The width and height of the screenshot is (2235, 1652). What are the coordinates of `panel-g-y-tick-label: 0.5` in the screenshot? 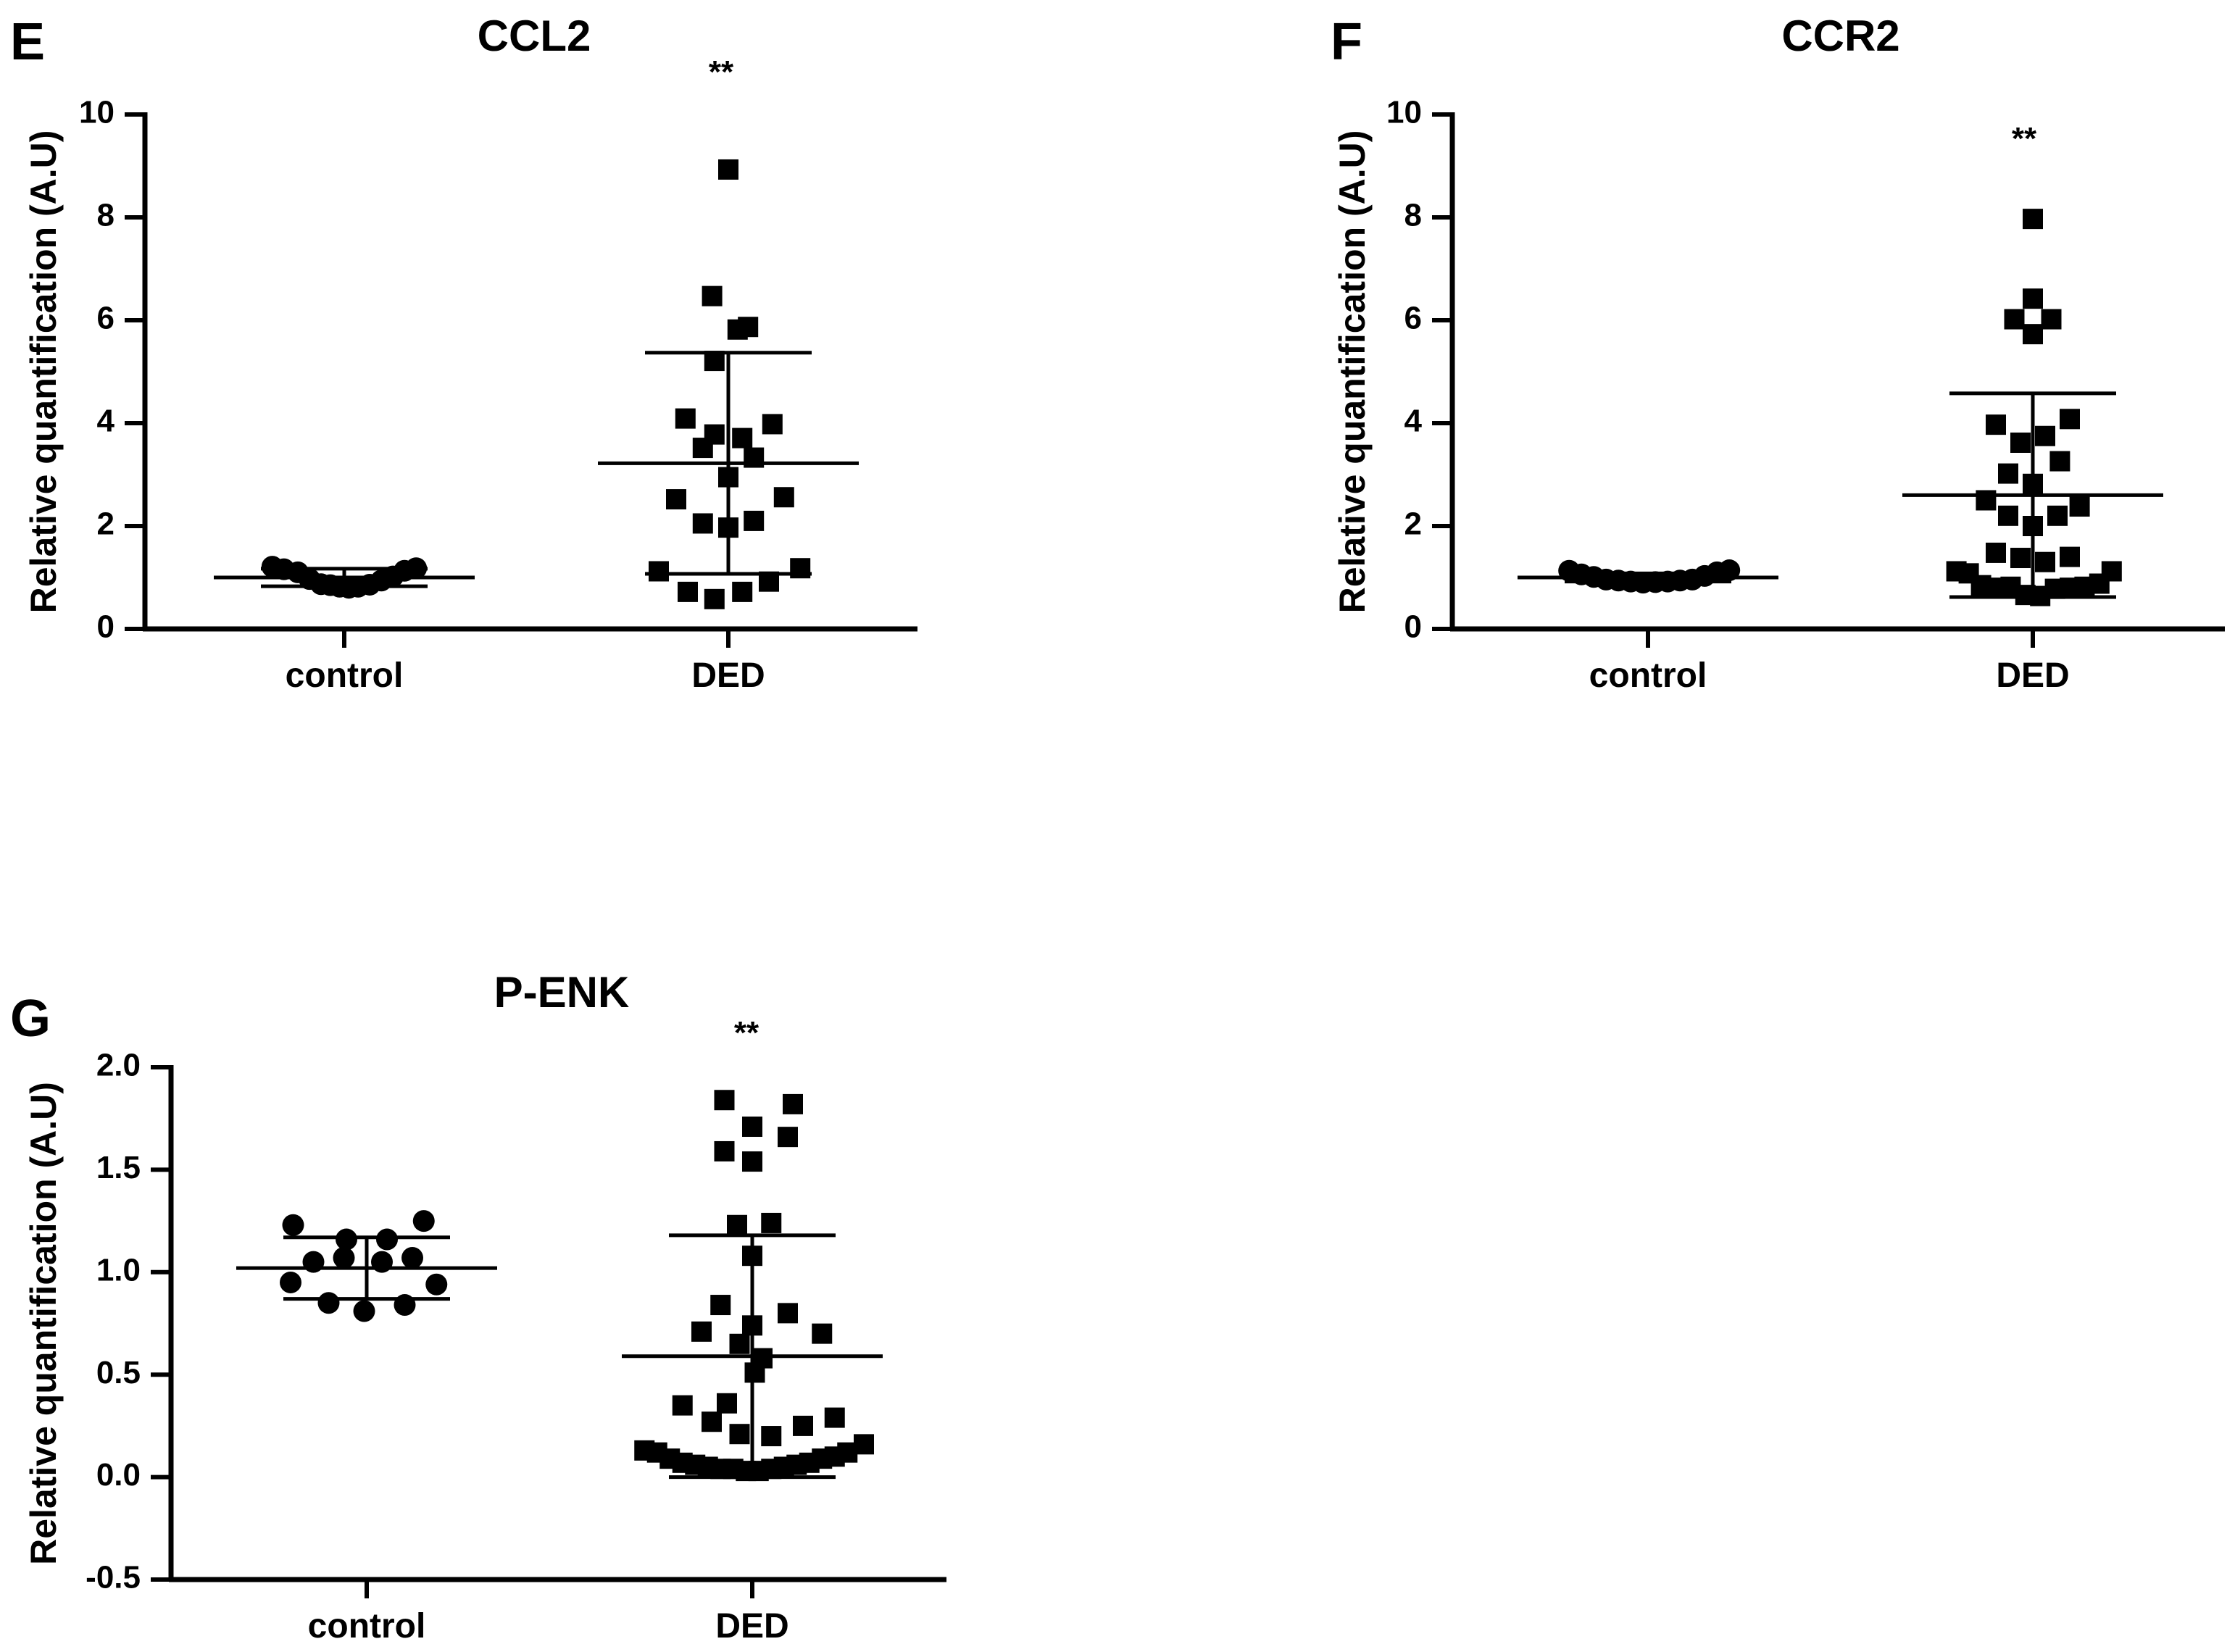 It's located at (118, 1372).